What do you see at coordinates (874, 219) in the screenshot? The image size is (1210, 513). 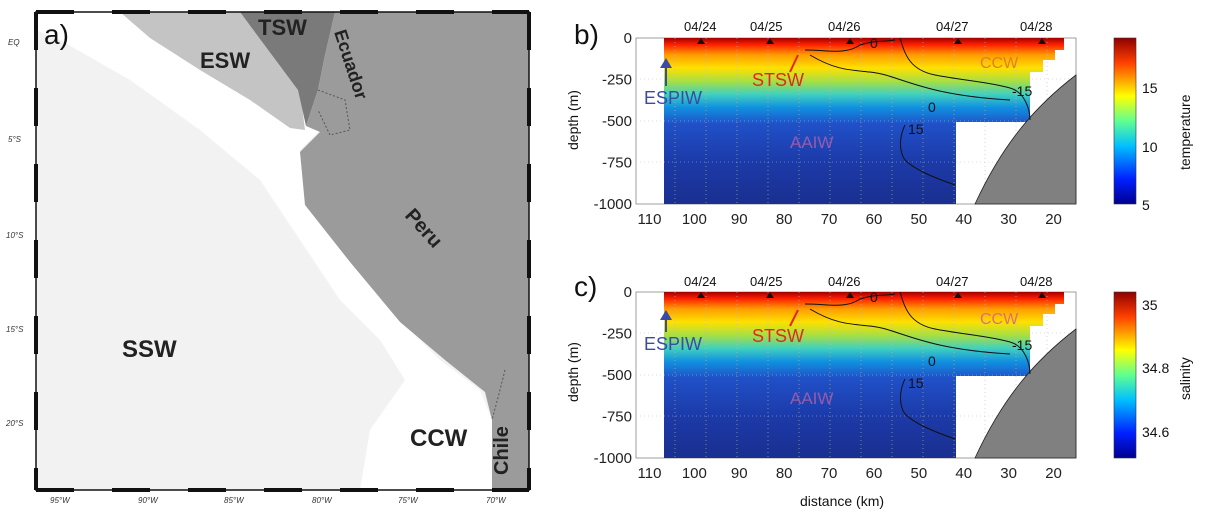 I see `x-tick-label: 60` at bounding box center [874, 219].